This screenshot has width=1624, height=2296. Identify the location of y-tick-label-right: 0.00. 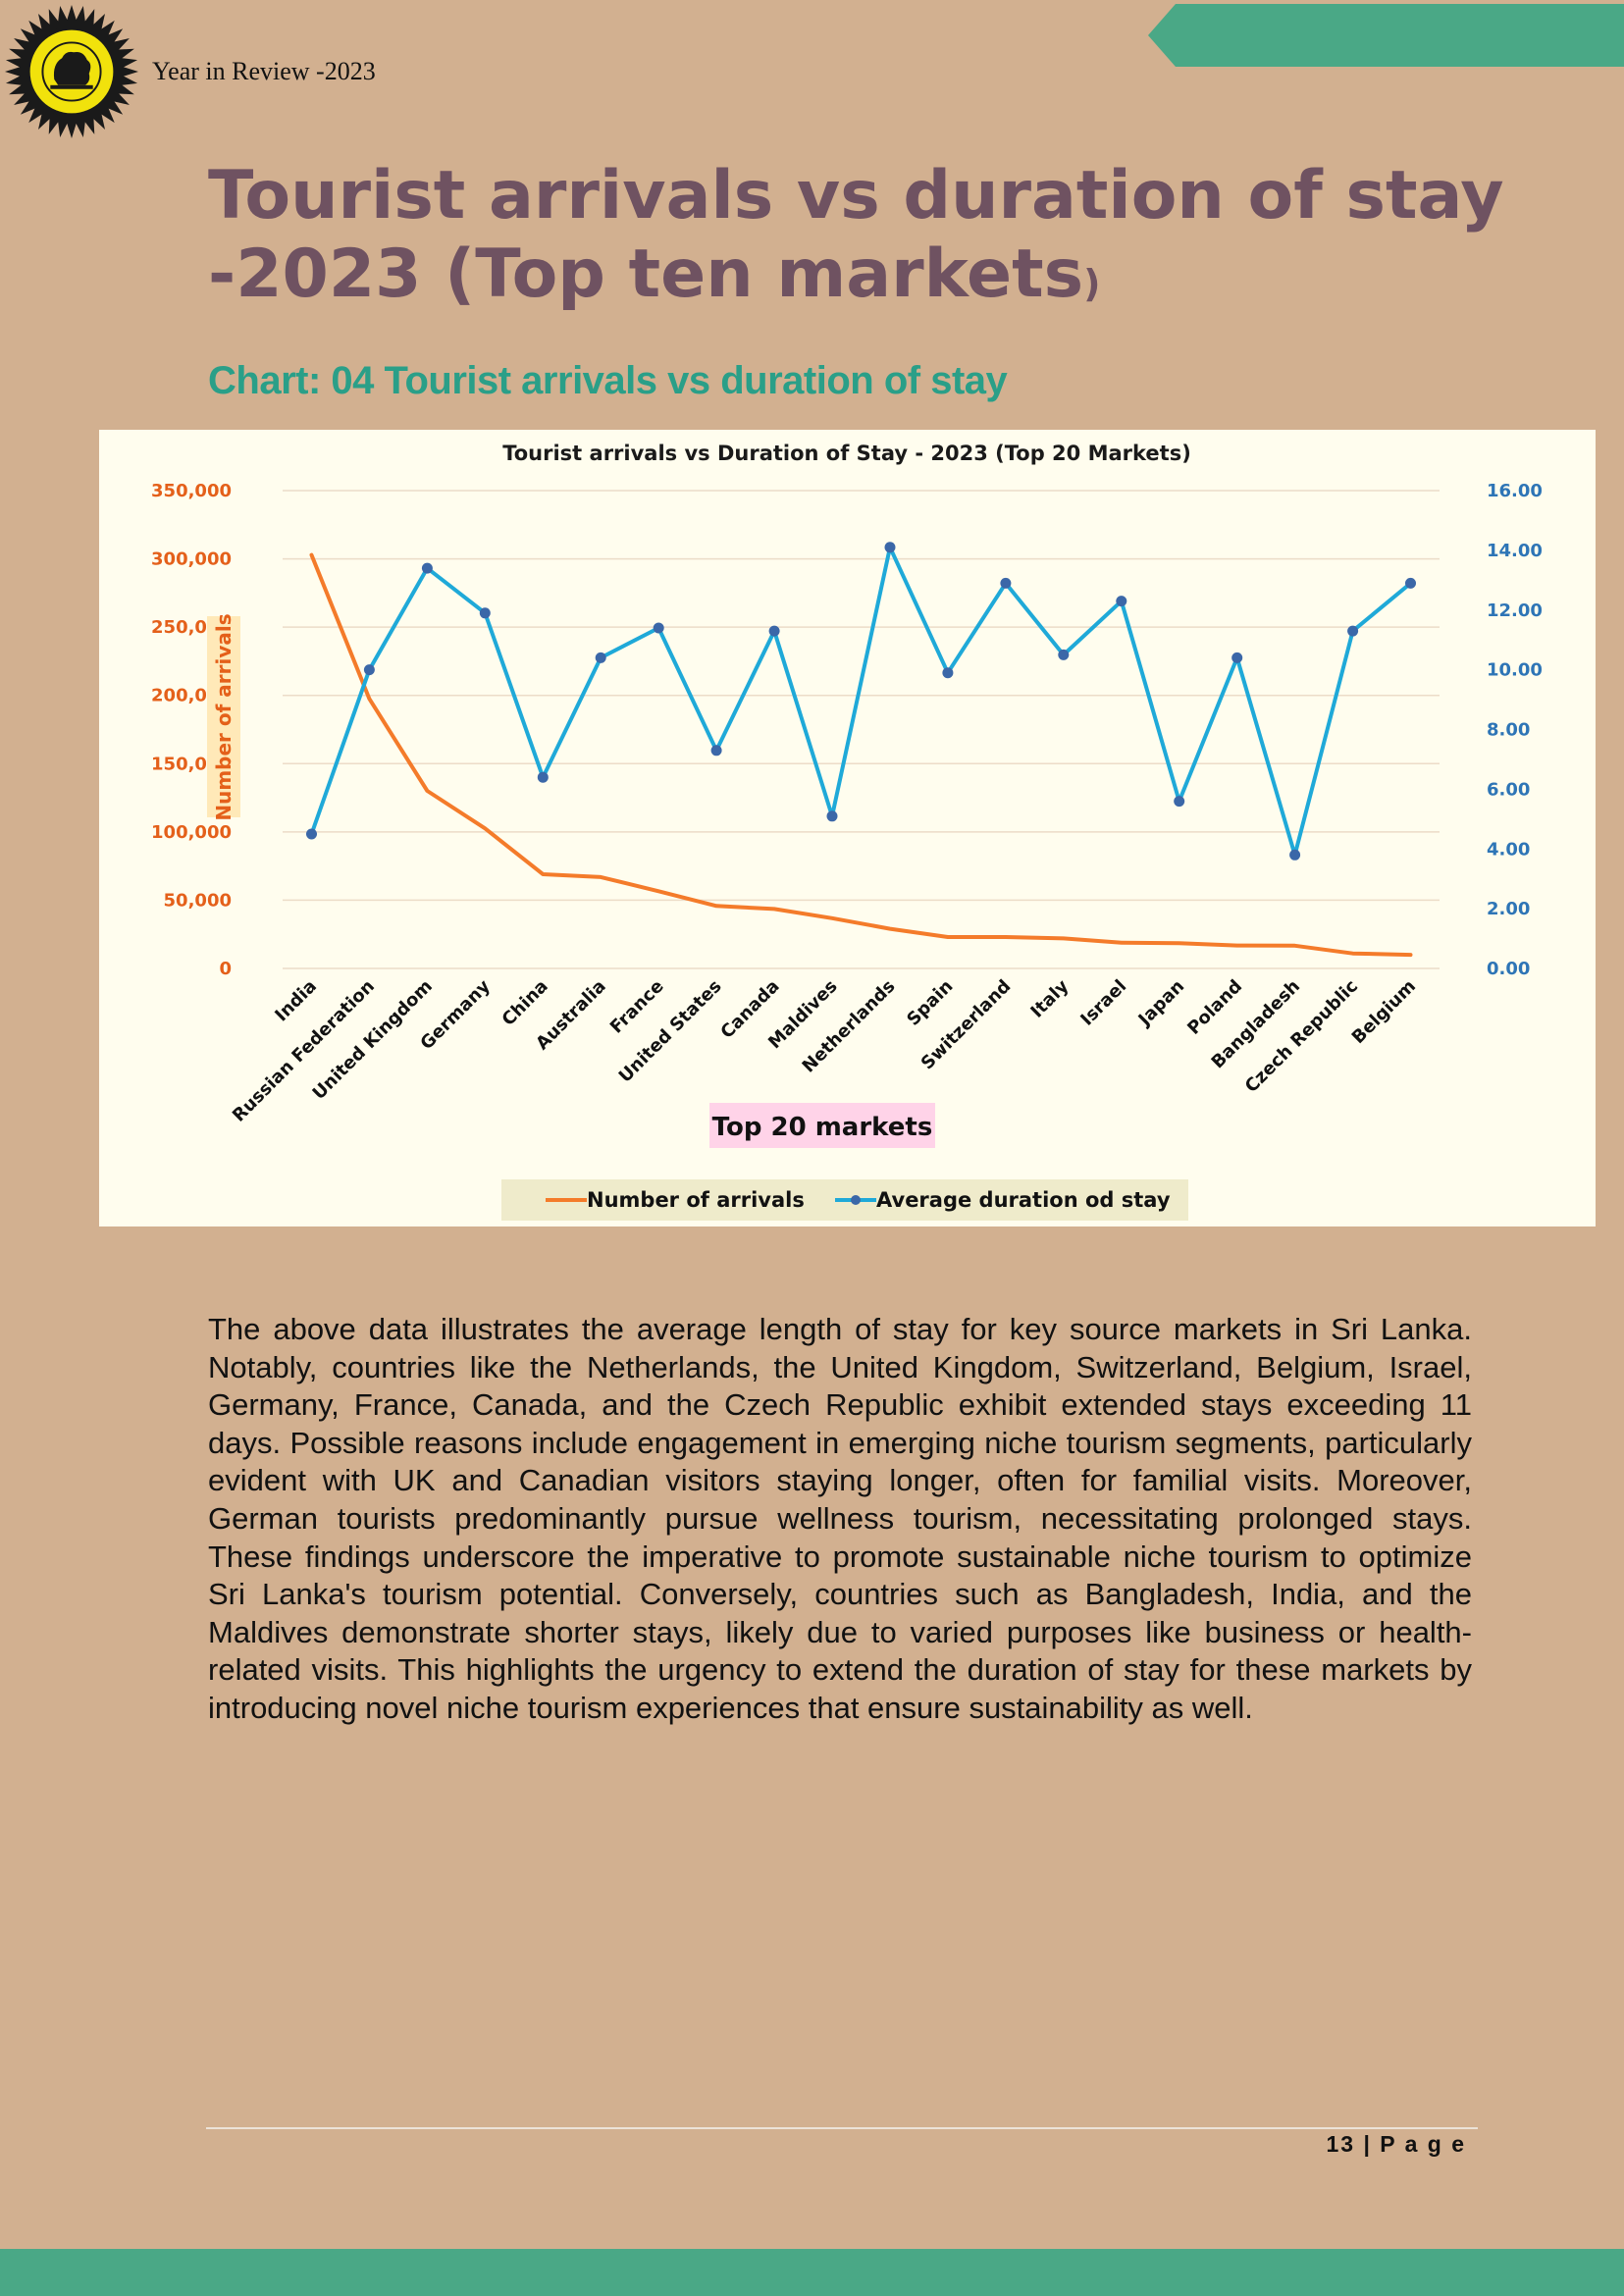
(1508, 969).